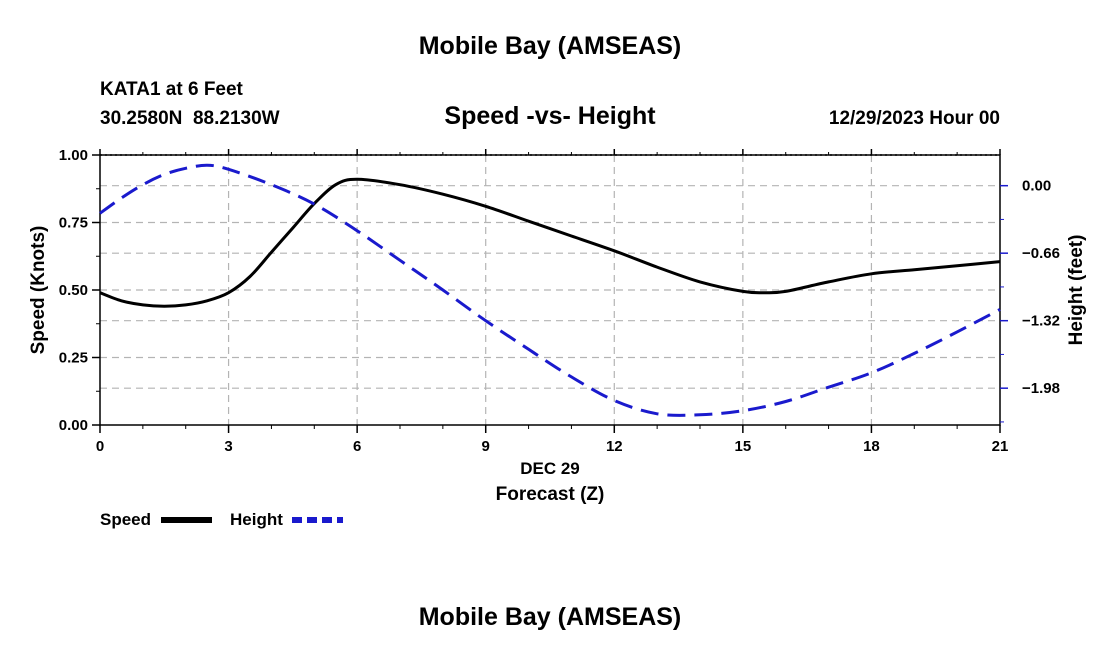 The height and width of the screenshot is (655, 1100). I want to click on y-axis-left-ticks: 0.00 0.25 0.50 0.75 1.00, so click(79, 290).